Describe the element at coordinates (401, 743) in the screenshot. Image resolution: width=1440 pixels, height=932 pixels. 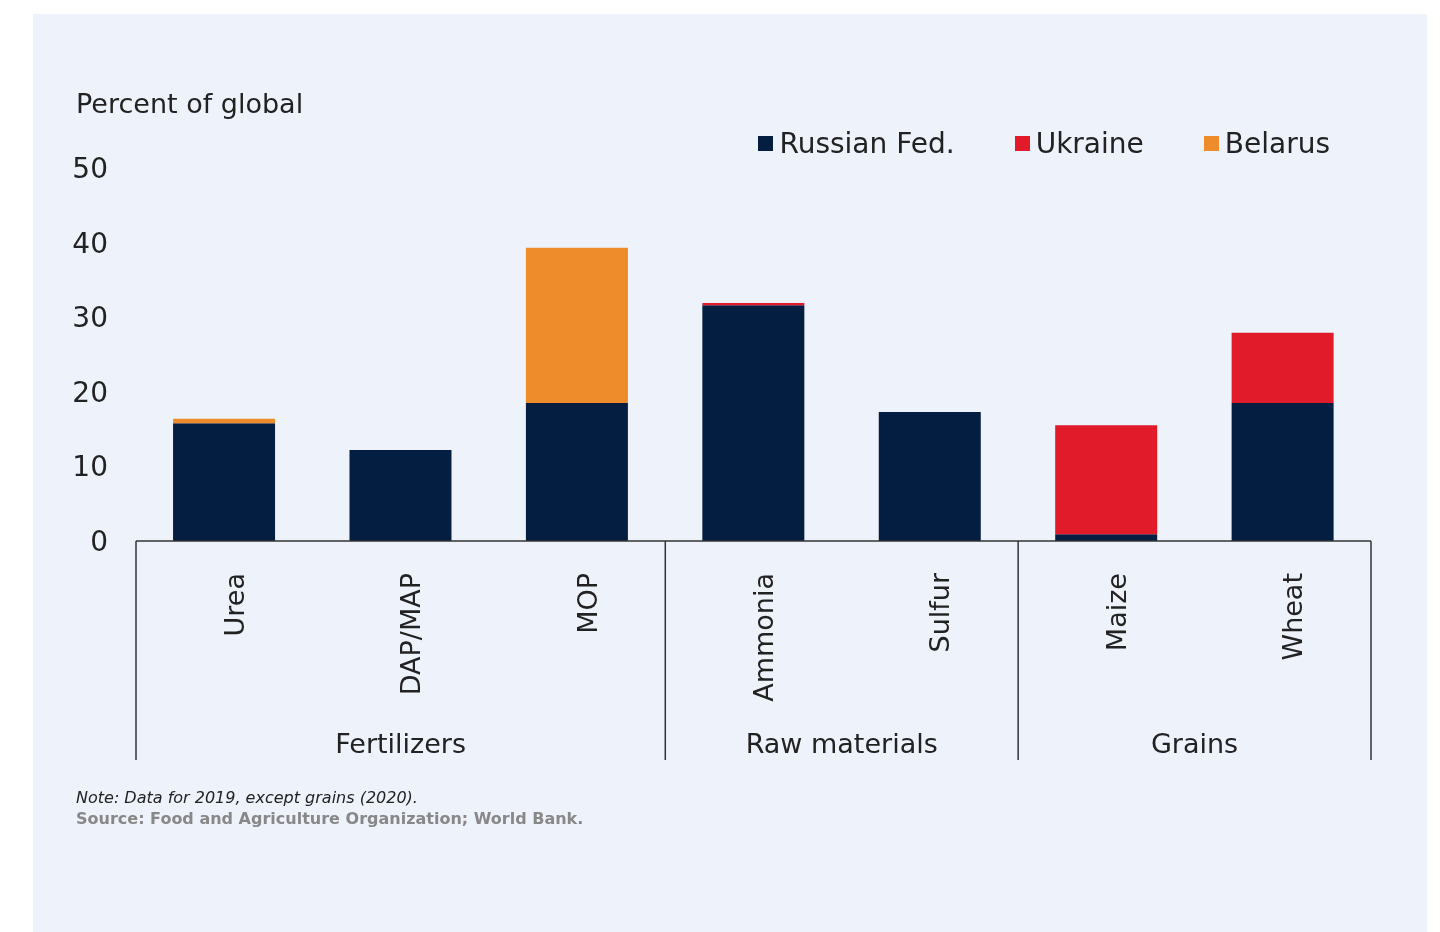
I see `text: Fertilizers` at that location.